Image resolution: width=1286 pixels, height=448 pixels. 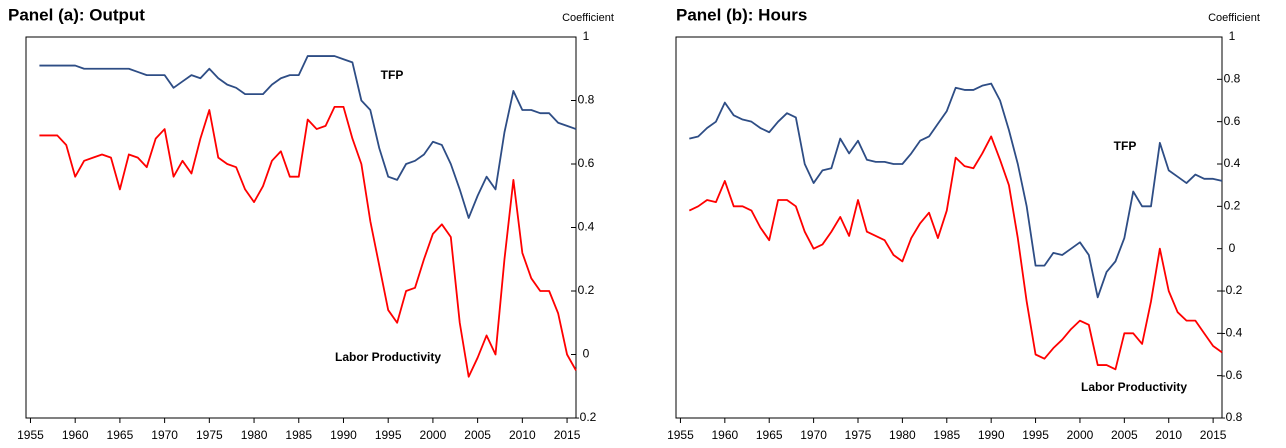 What do you see at coordinates (1232, 417) in the screenshot?
I see `y-tick-label: -0.8` at bounding box center [1232, 417].